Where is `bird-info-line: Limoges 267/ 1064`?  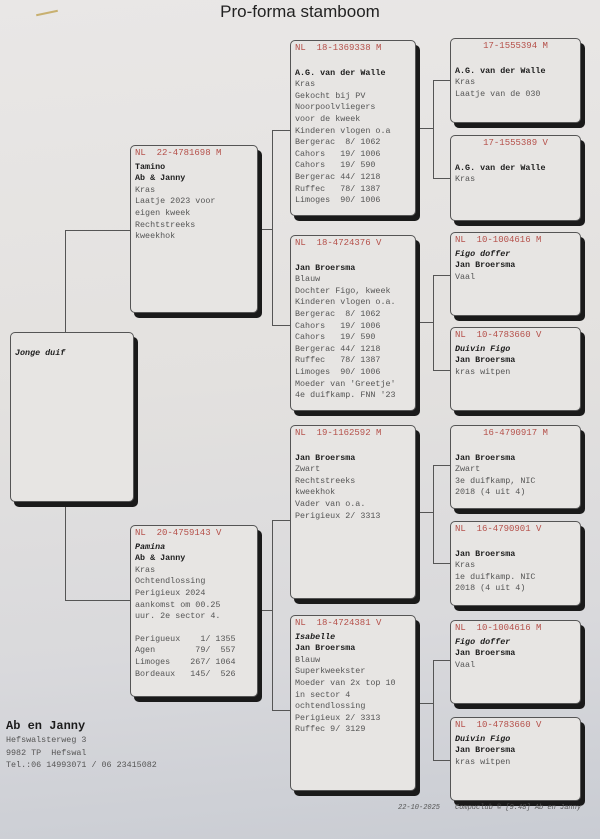
bird-info-line: Limoges 267/ 1064 is located at coordinates (185, 661).